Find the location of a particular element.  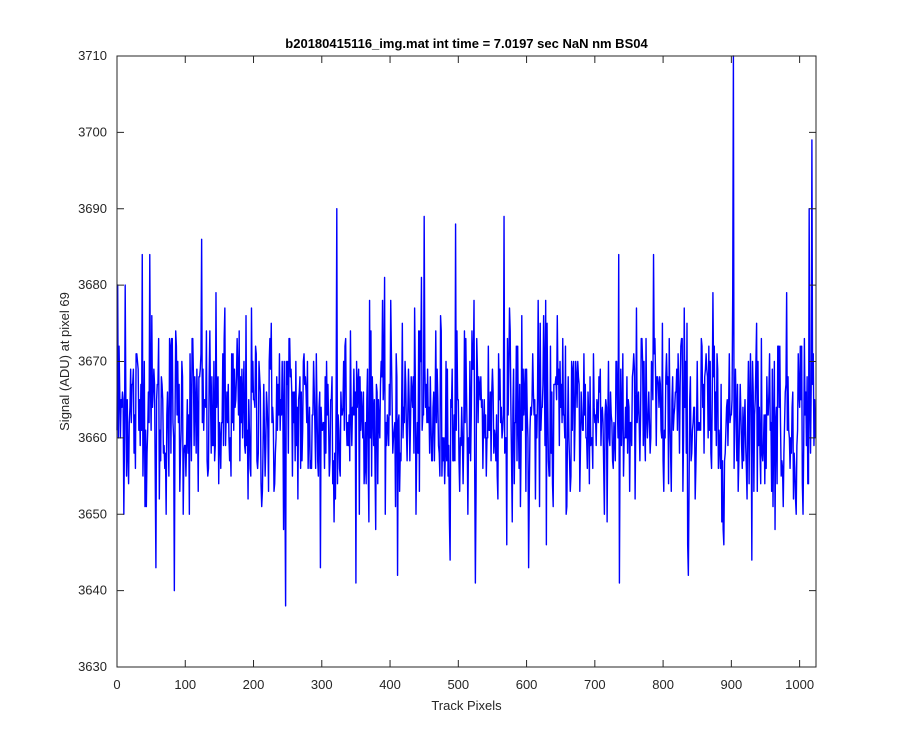

y-tick-label: 3710 is located at coordinates (92, 55).